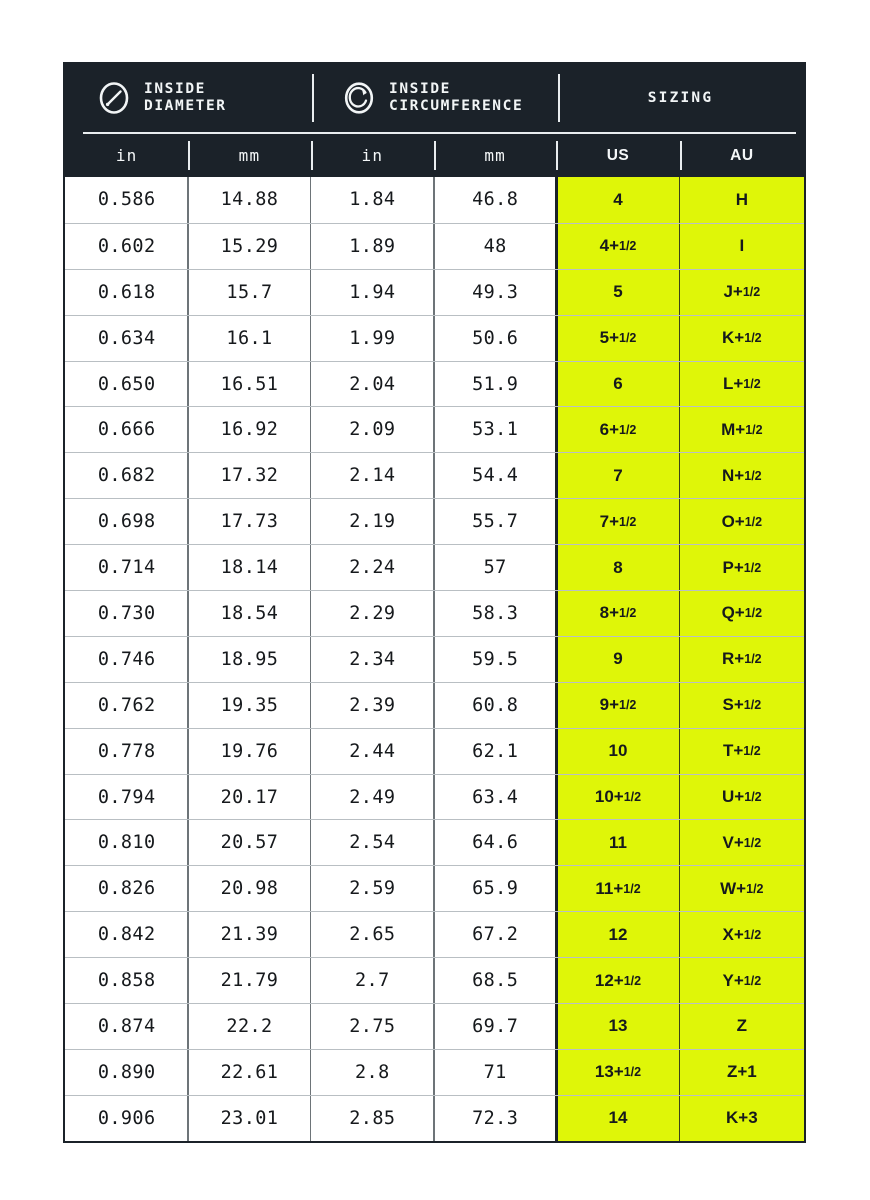  What do you see at coordinates (127, 889) in the screenshot?
I see `cell-diameter-in: 0.826` at bounding box center [127, 889].